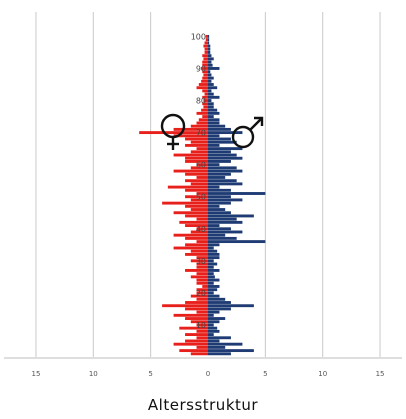 The height and width of the screenshot is (419, 406). Describe the element at coordinates (208, 374) in the screenshot. I see `x-tick-label: 0` at that location.